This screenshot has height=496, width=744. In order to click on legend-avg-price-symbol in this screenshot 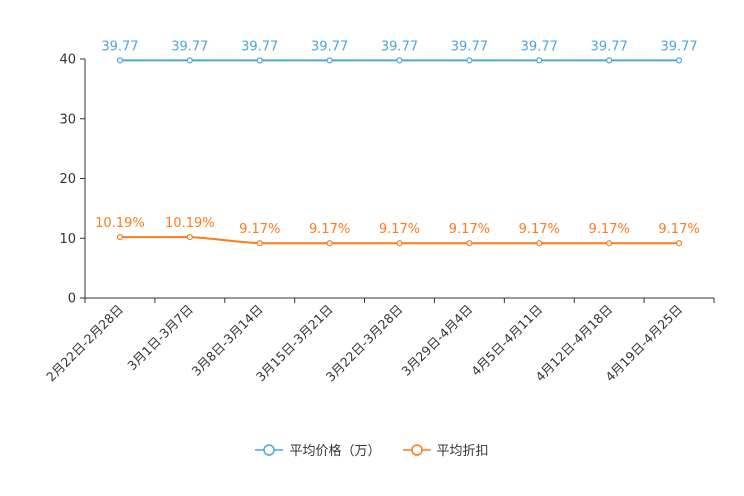, I will do `click(269, 449)`.